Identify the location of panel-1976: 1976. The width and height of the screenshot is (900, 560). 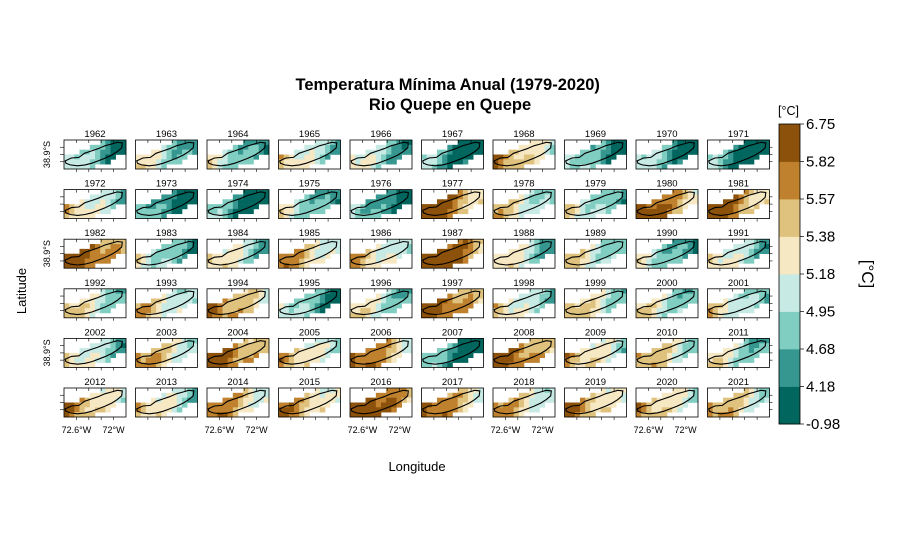
(381, 200).